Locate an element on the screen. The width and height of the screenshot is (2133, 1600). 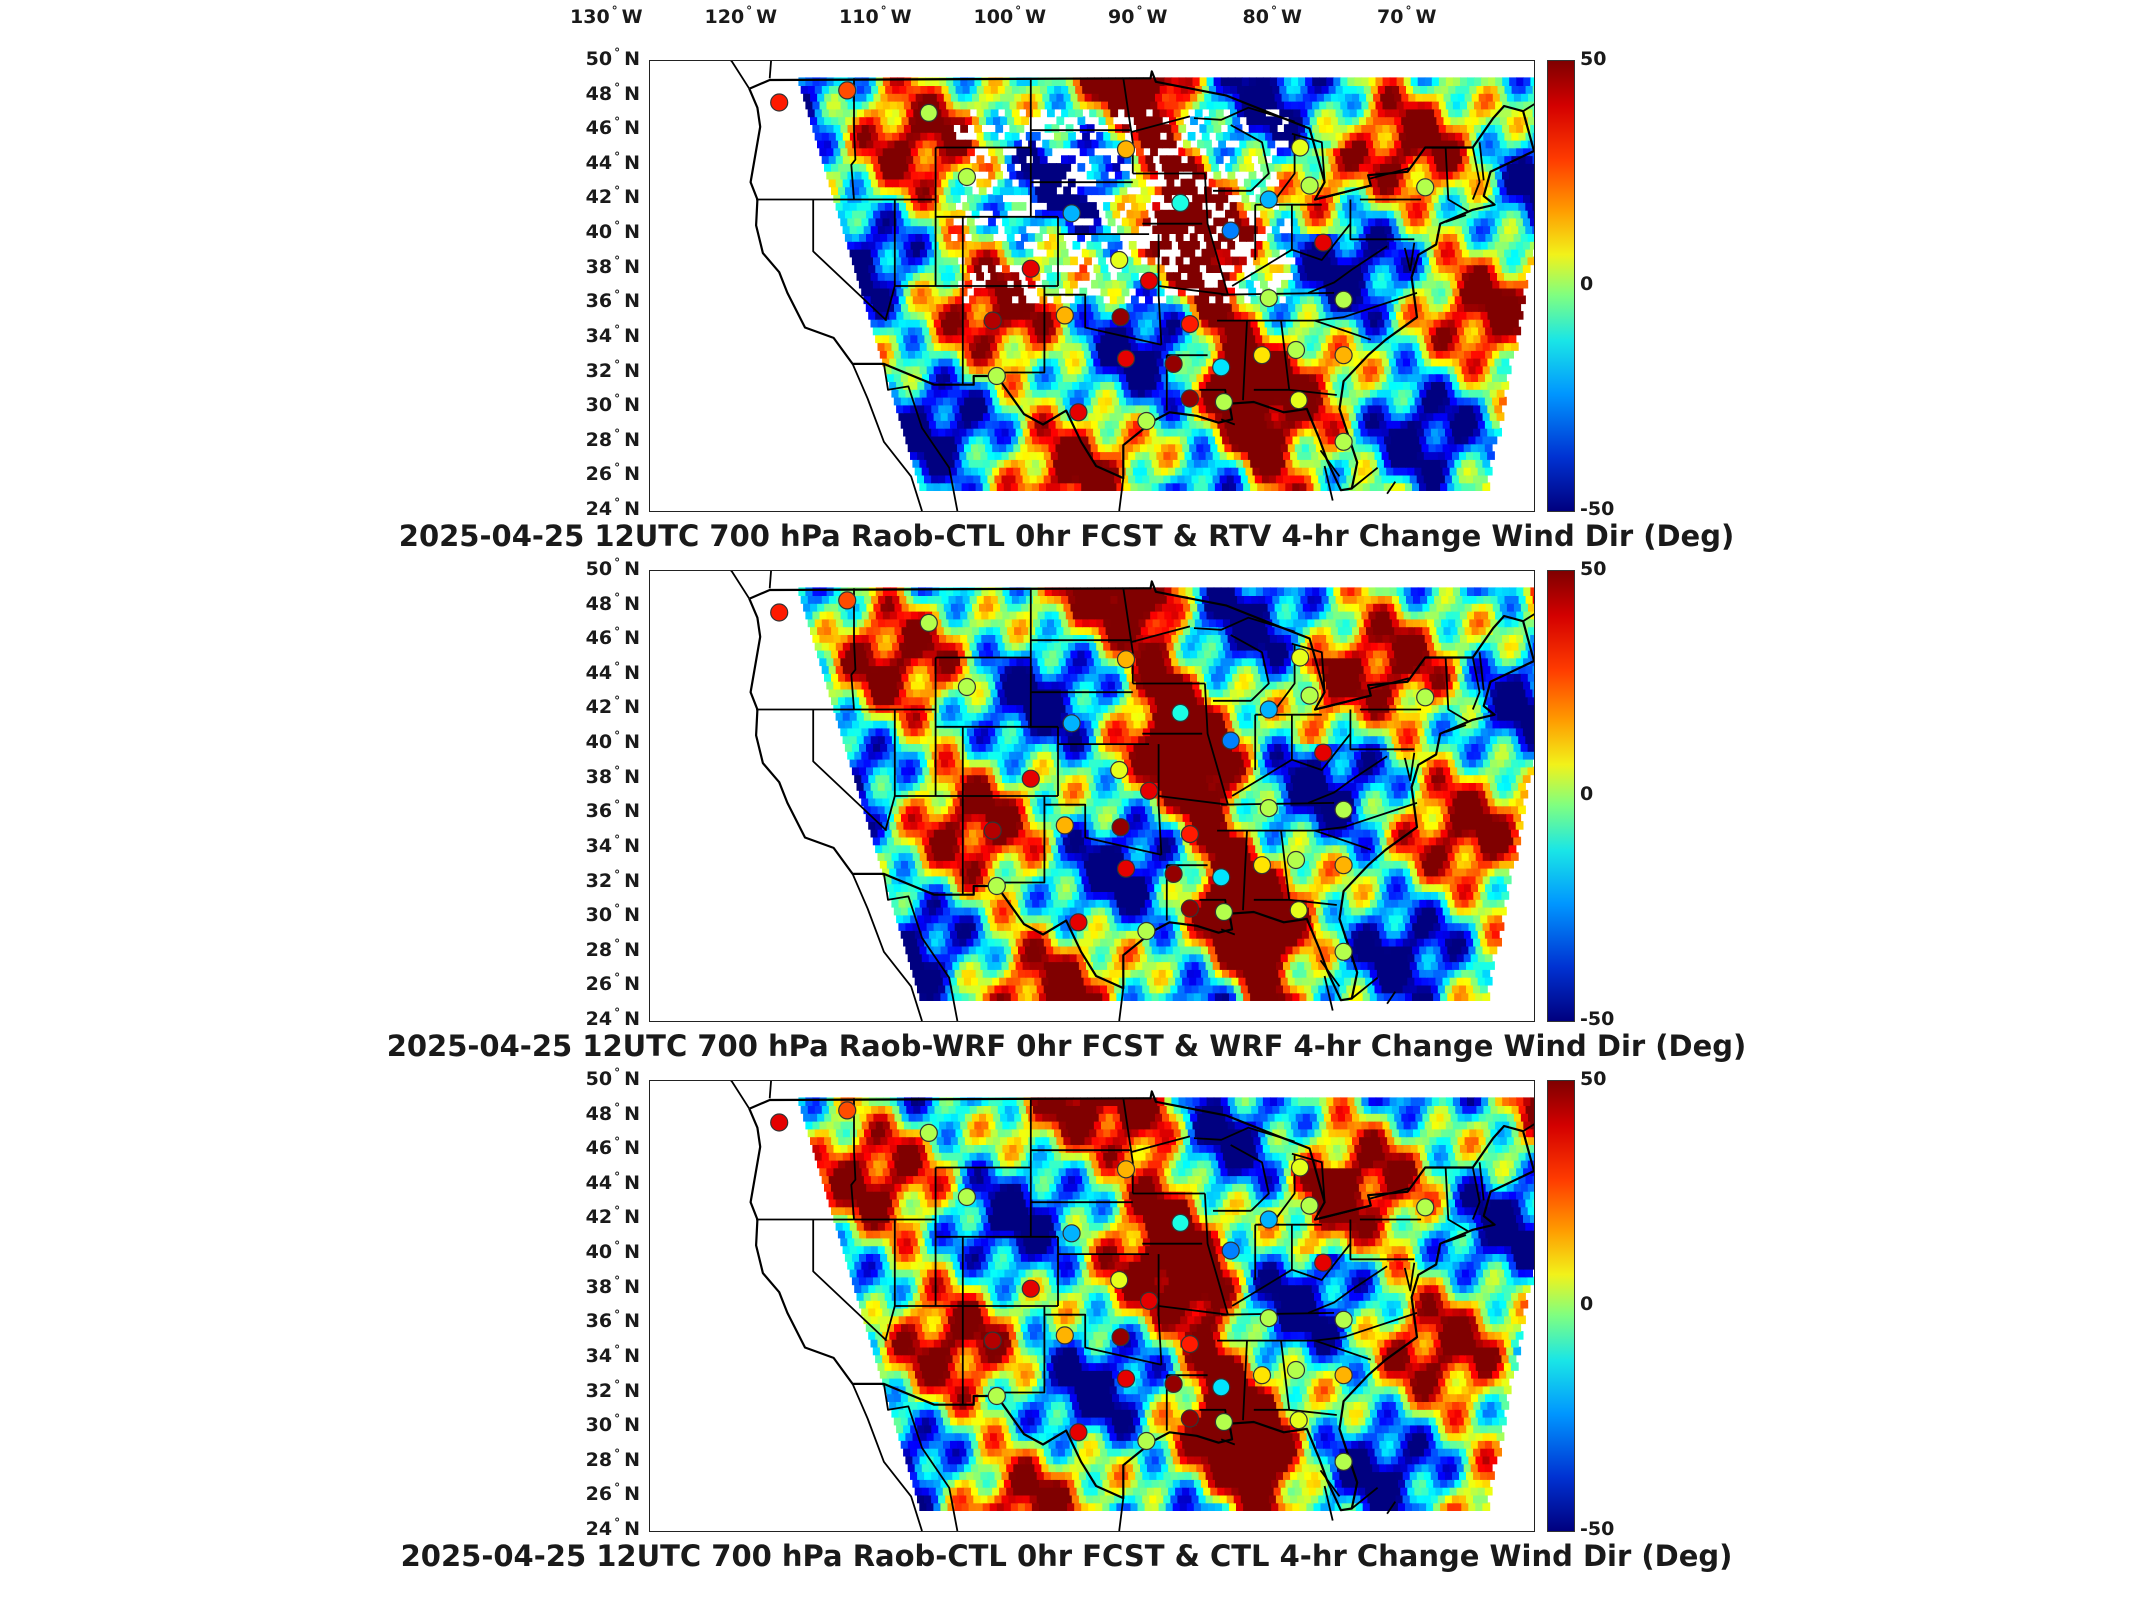
latitude-label: 44 ° N is located at coordinates (602, 1182).